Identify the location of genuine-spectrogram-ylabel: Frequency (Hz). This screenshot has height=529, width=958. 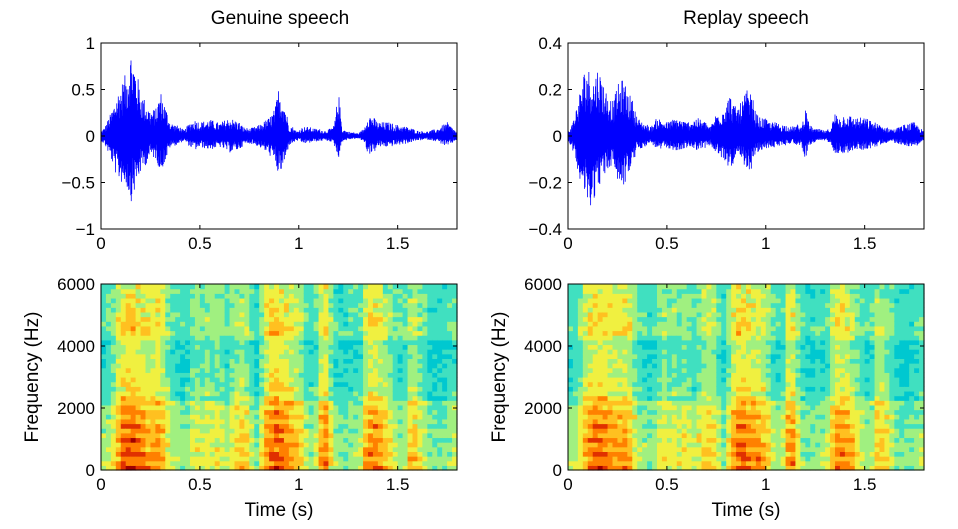
(32, 377).